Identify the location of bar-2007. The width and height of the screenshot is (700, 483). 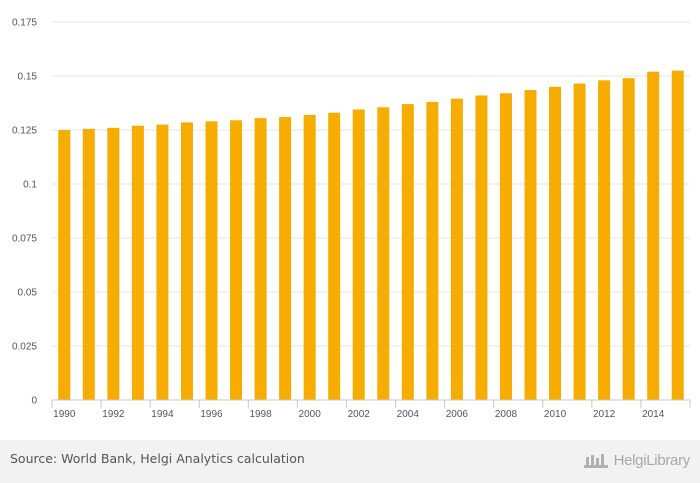
(481, 247).